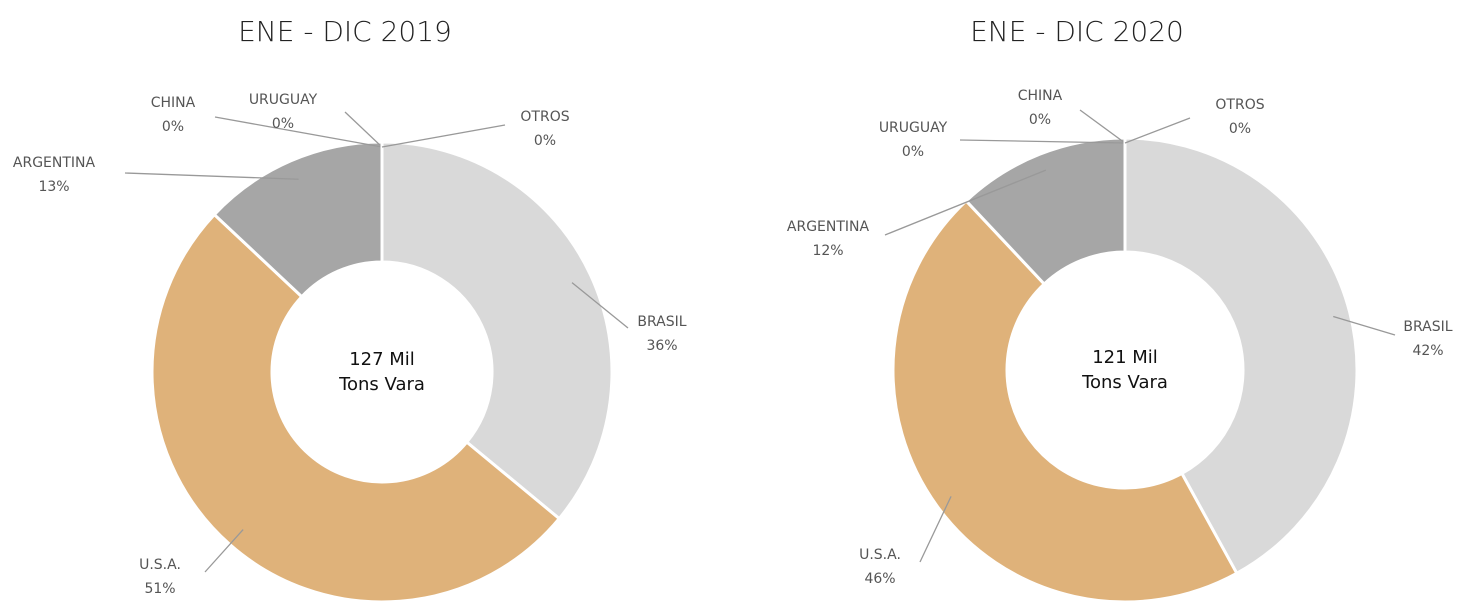 The width and height of the screenshot is (1464, 601). What do you see at coordinates (1125, 357) in the screenshot?
I see `center-label: 121 Mil` at bounding box center [1125, 357].